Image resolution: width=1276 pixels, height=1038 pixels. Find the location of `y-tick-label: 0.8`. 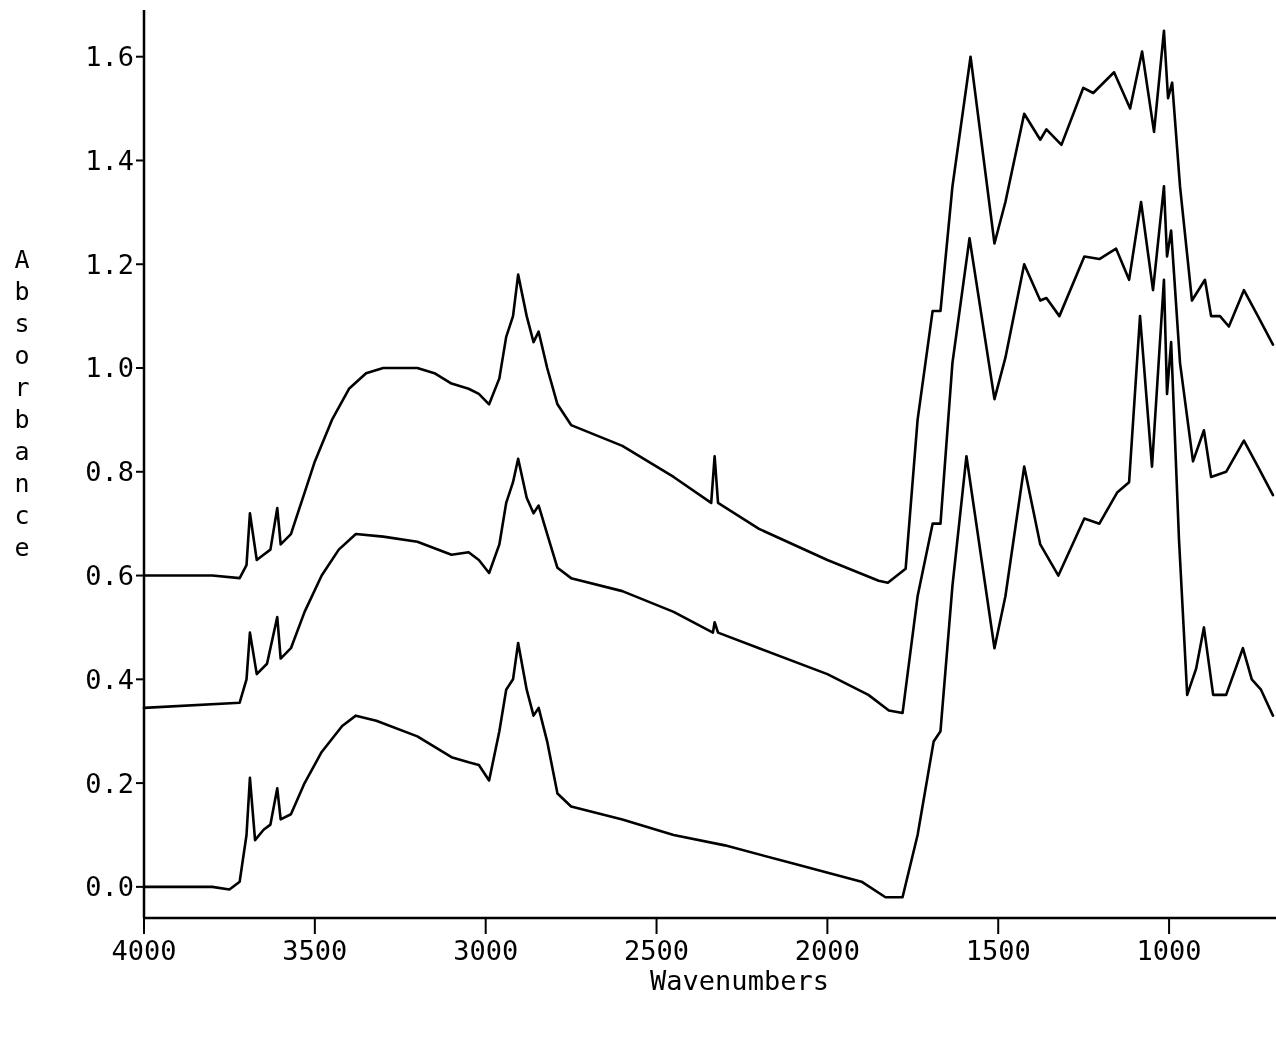

y-tick-label: 0.8 is located at coordinates (109, 472).